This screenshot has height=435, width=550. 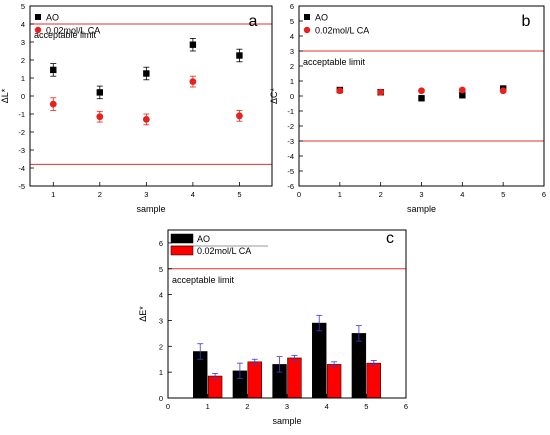 What do you see at coordinates (290, 186) in the screenshot?
I see `y-tick-label: -6` at bounding box center [290, 186].